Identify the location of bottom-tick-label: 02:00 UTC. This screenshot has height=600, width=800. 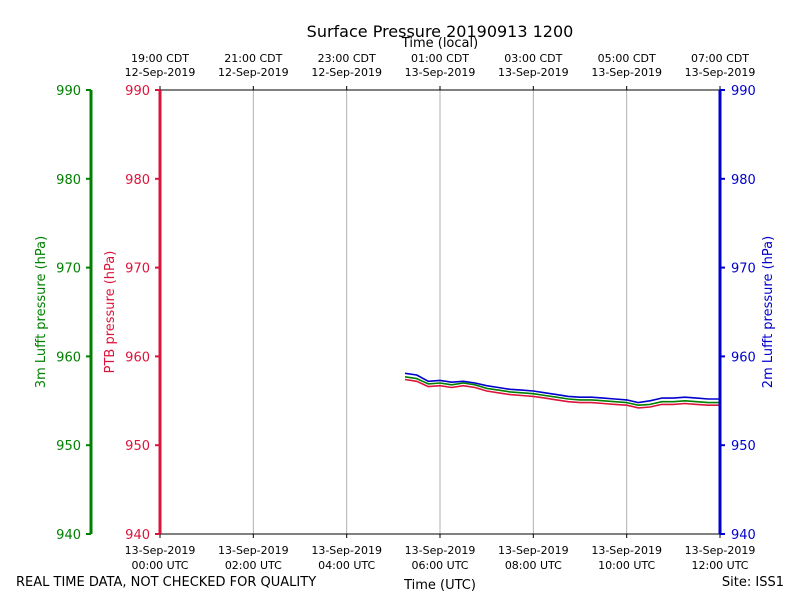
(253, 565).